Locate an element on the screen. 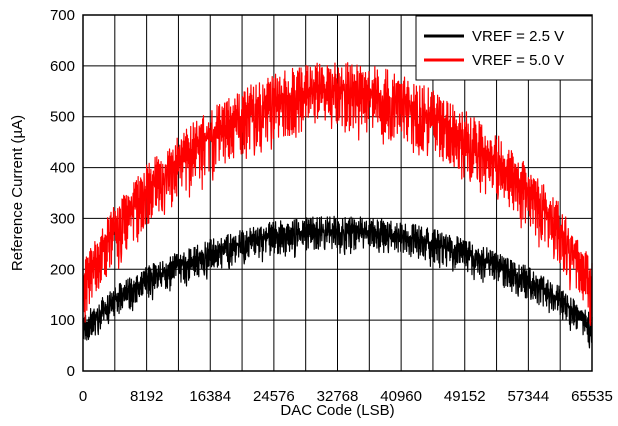 The width and height of the screenshot is (618, 426). x-tick-label: 40960 is located at coordinates (401, 396).